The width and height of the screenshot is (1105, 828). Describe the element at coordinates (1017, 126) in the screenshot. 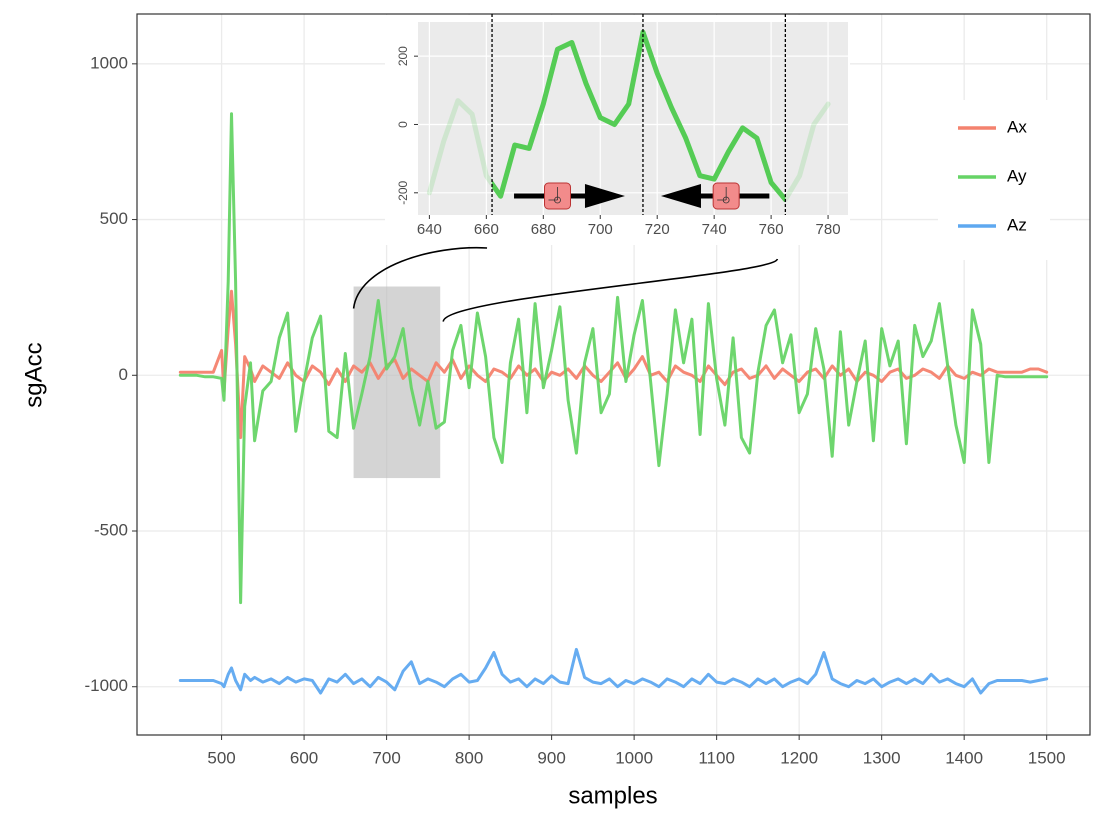

I see `legend-label: Ax` at that location.